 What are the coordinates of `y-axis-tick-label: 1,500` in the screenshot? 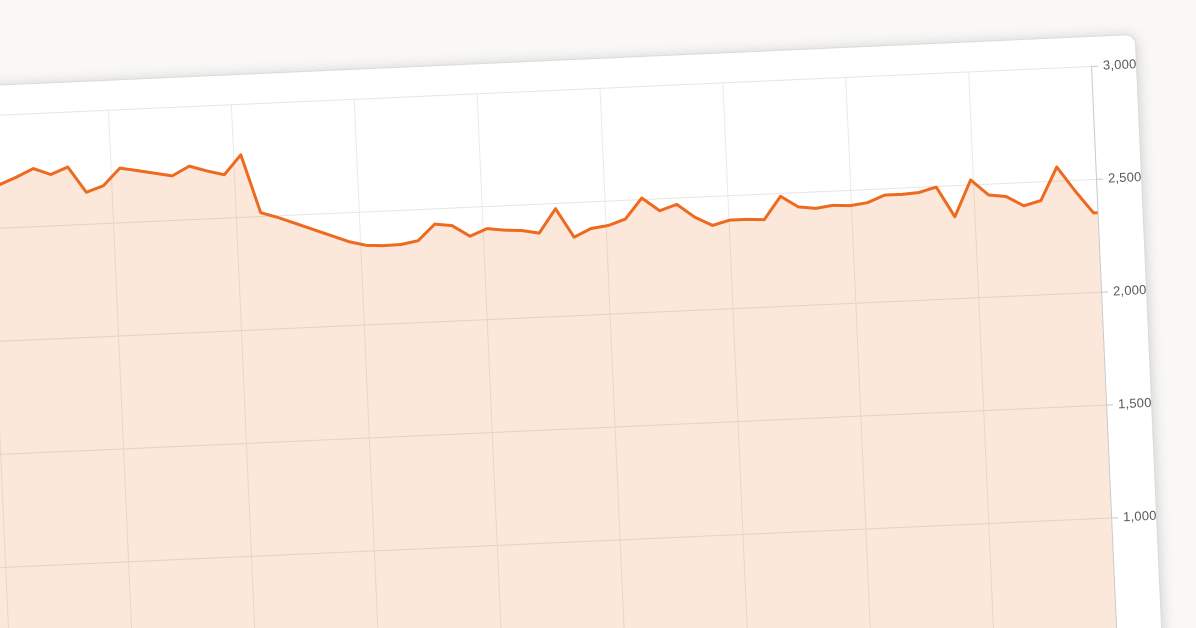 It's located at (1134, 403).